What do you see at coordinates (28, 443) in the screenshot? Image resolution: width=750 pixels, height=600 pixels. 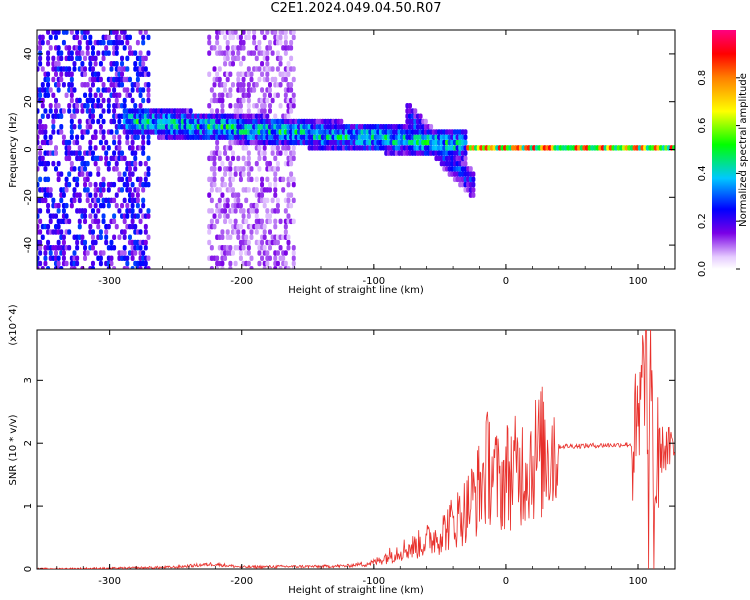 I see `snr-y-tick-label: 2` at bounding box center [28, 443].